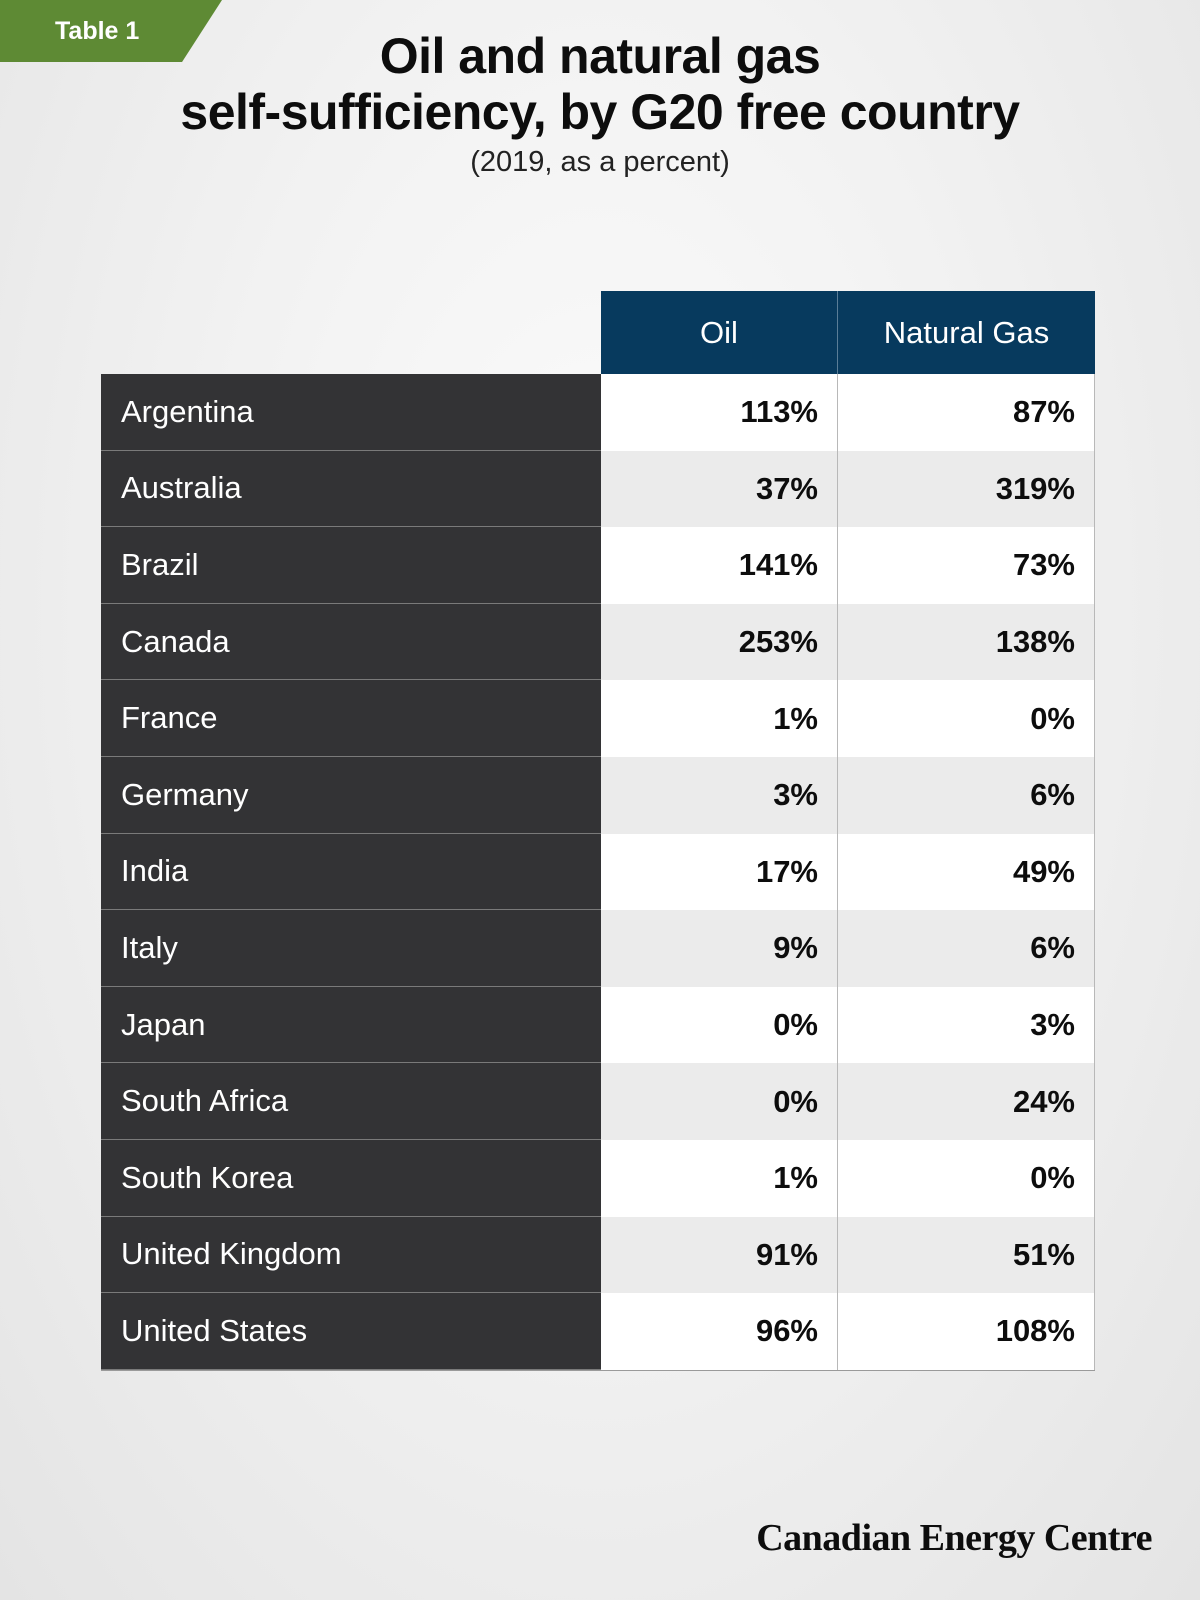 This screenshot has height=1600, width=1200. What do you see at coordinates (966, 1101) in the screenshot?
I see `natural-gas-value-cell: 24%` at bounding box center [966, 1101].